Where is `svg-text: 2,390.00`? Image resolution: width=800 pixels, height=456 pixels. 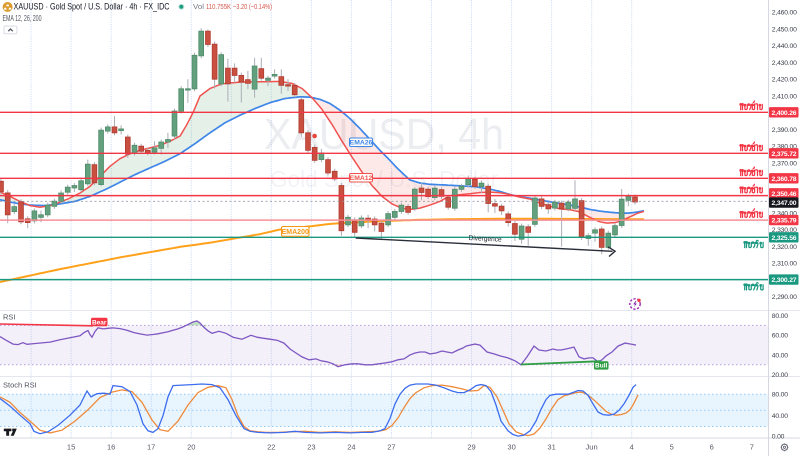 svg-text: 2,390.00 is located at coordinates (784, 130).